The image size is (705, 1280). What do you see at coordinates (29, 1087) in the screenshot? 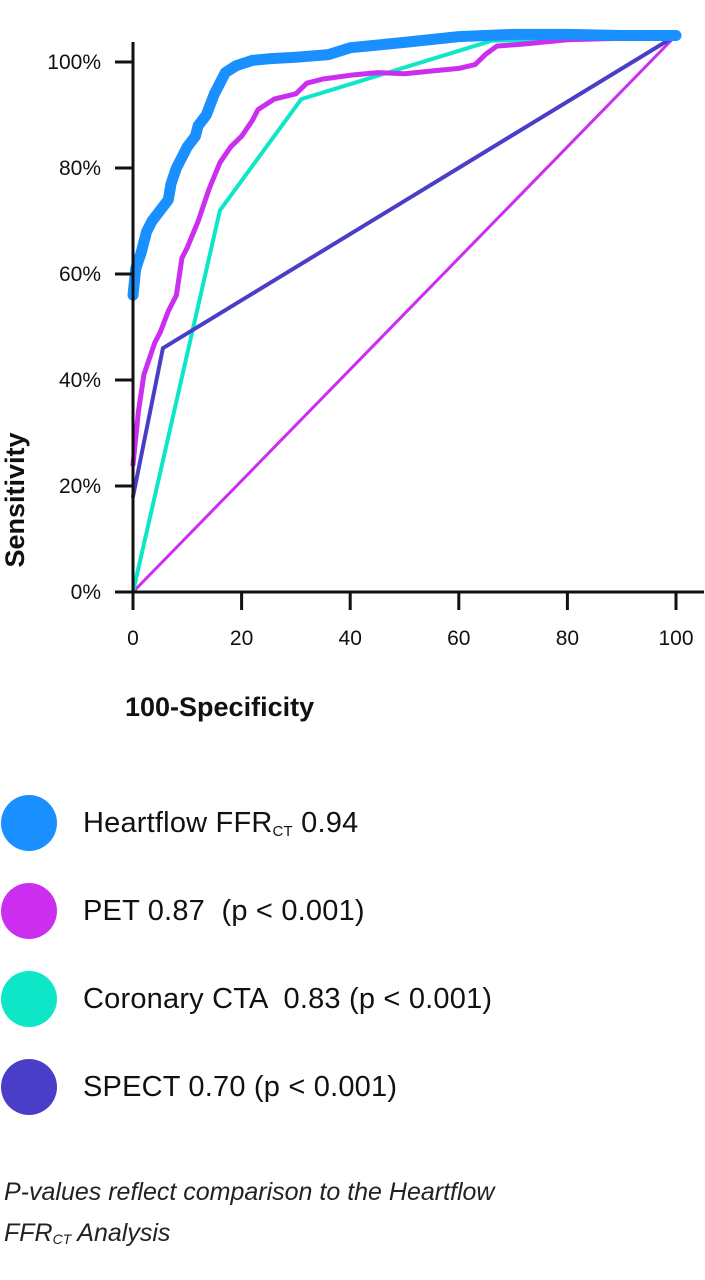
I see `legend-swatch-spect` at bounding box center [29, 1087].